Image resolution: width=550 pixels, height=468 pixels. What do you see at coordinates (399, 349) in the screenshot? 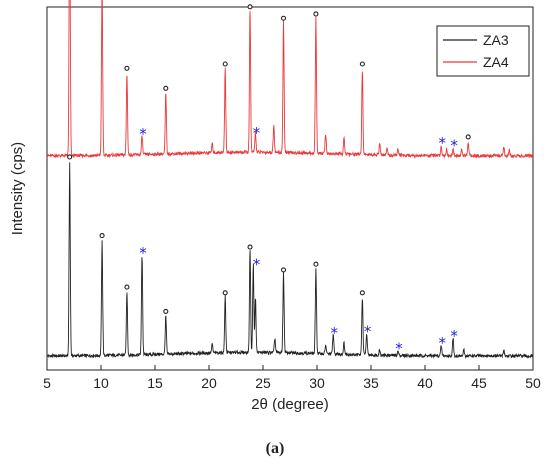
I see `star-marker-za3-4: *` at bounding box center [399, 349].